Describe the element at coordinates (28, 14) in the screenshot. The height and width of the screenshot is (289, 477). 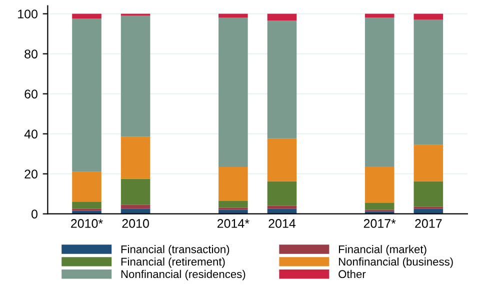
I see `y-tick-label: 100` at that location.